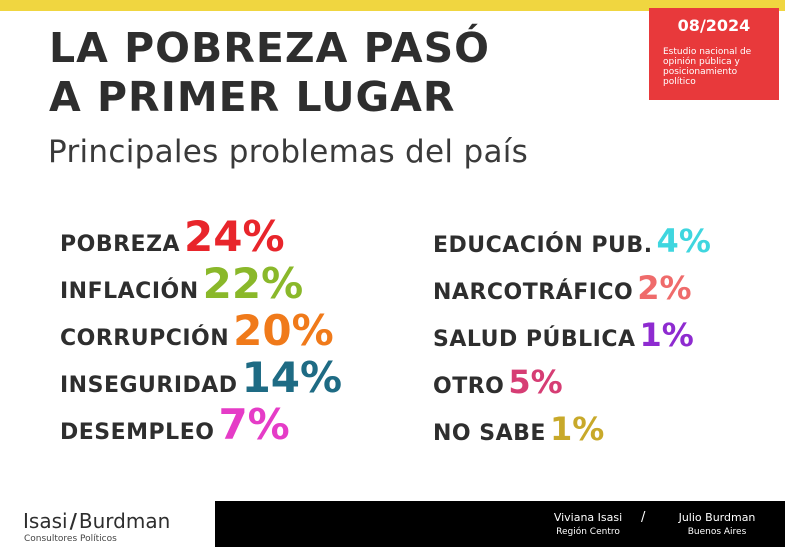  What do you see at coordinates (201, 283) in the screenshot?
I see `problem-row: INFLACIÓN22%` at bounding box center [201, 283].